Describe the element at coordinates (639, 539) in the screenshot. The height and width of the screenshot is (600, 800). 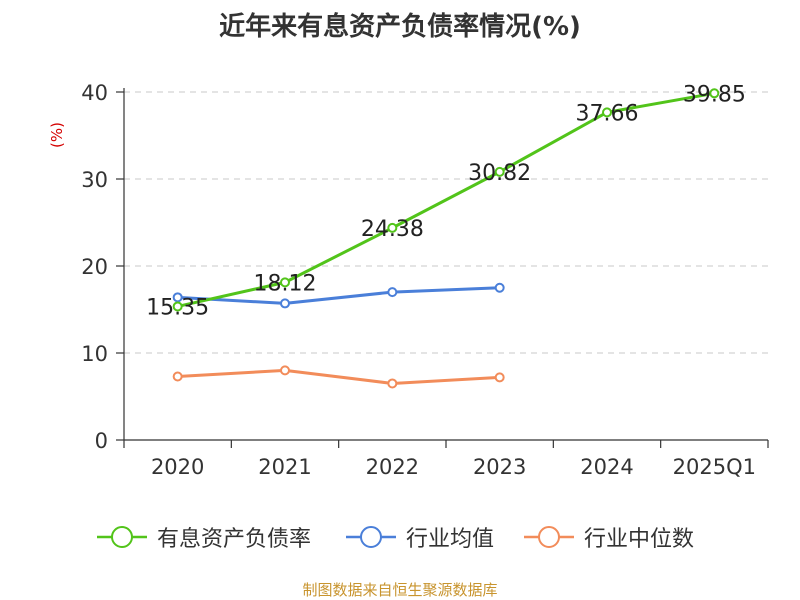
I see `legend-label: 行业中位数` at that location.